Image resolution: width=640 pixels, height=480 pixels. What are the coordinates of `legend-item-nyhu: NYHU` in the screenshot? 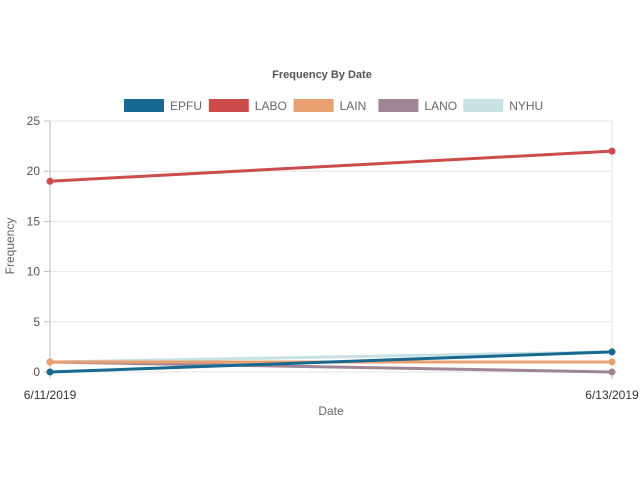 It's located at (503, 106).